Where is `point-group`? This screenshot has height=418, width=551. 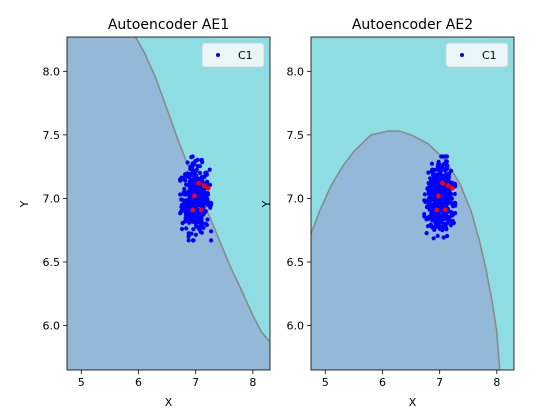
point-group is located at coordinates (440, 197).